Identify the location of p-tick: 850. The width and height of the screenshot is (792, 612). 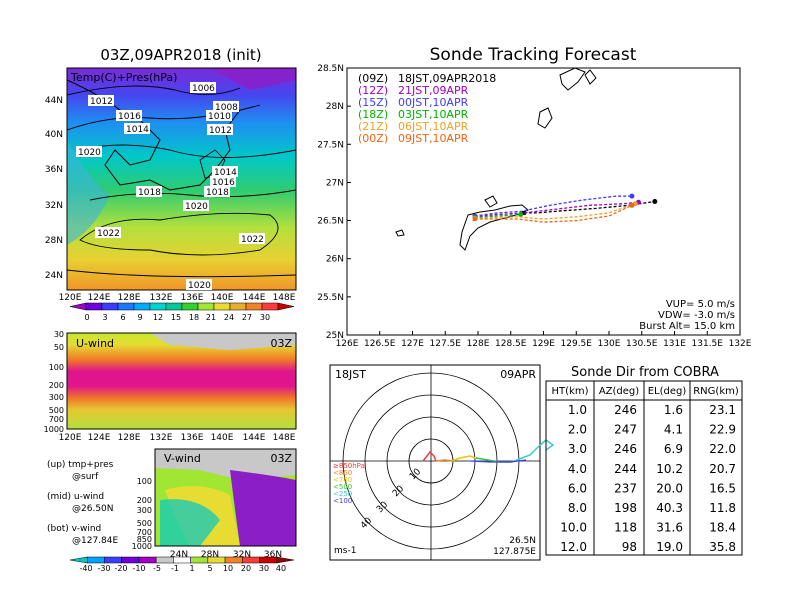
(144, 539).